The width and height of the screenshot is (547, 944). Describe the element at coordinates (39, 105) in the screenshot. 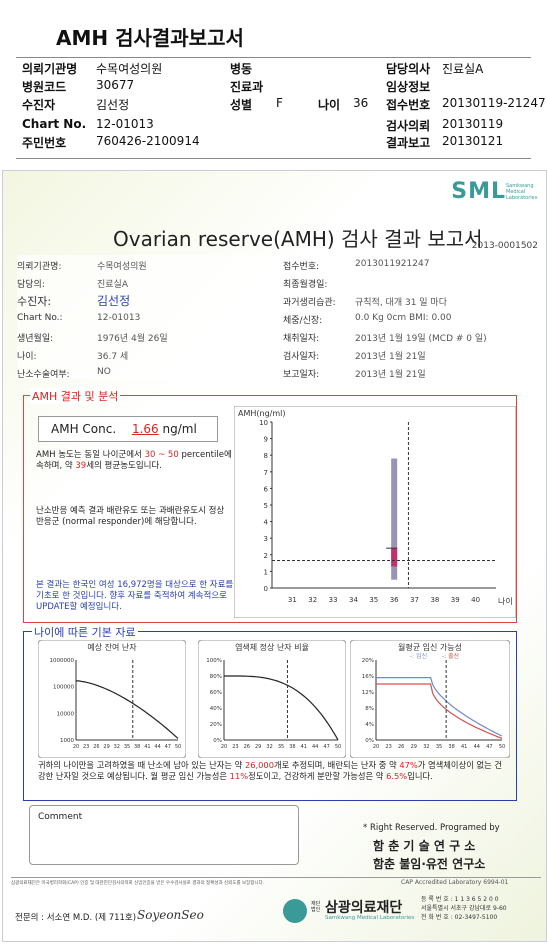

I see `header-label: 수진자` at that location.